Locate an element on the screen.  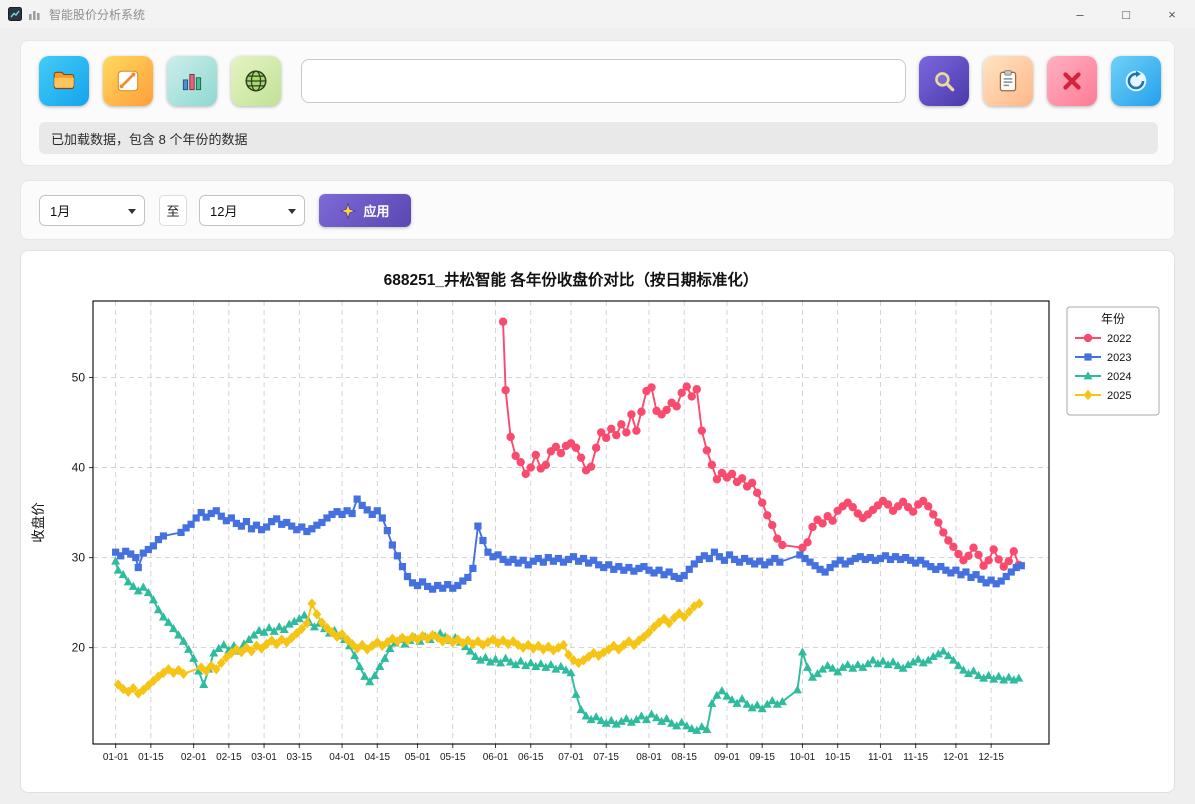
svg-text: 12-01 is located at coordinates (956, 757).